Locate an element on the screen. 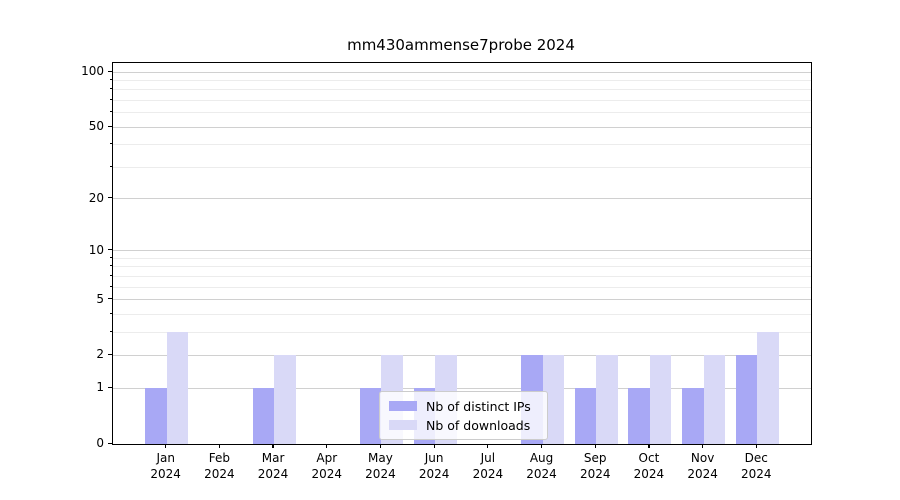 This screenshot has height=500, width=900. x-tick-label: Jan 2024 is located at coordinates (165, 466).